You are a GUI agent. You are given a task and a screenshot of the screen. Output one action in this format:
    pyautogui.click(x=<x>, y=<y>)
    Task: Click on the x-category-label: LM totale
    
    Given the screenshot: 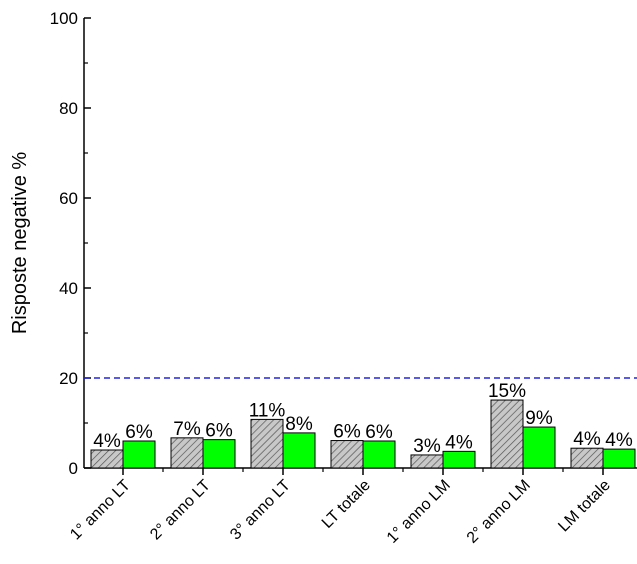 What is the action you would take?
    pyautogui.click(x=584, y=506)
    